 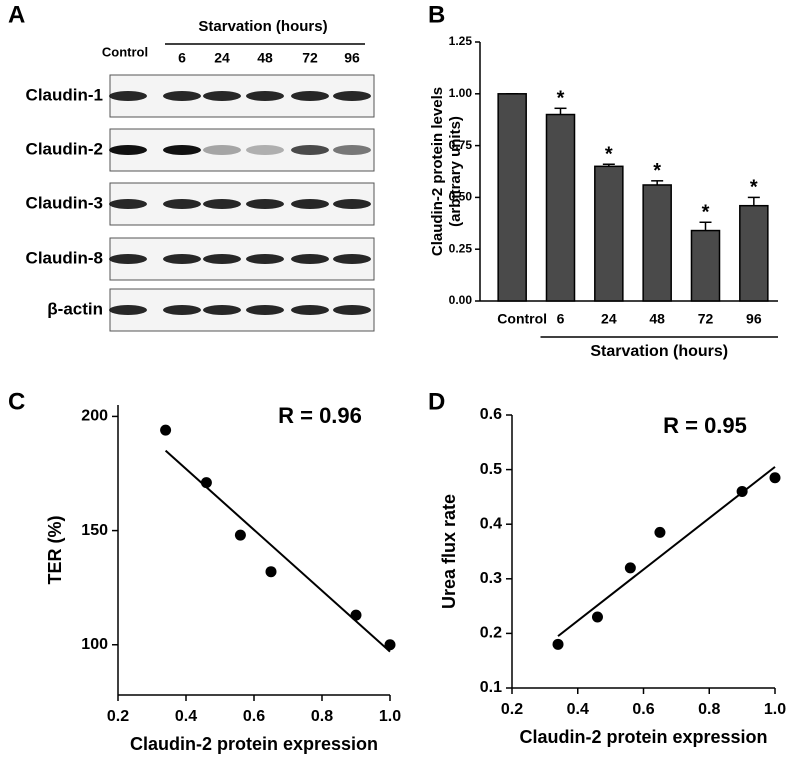 I want to click on lane-label: 72, so click(x=310, y=58).